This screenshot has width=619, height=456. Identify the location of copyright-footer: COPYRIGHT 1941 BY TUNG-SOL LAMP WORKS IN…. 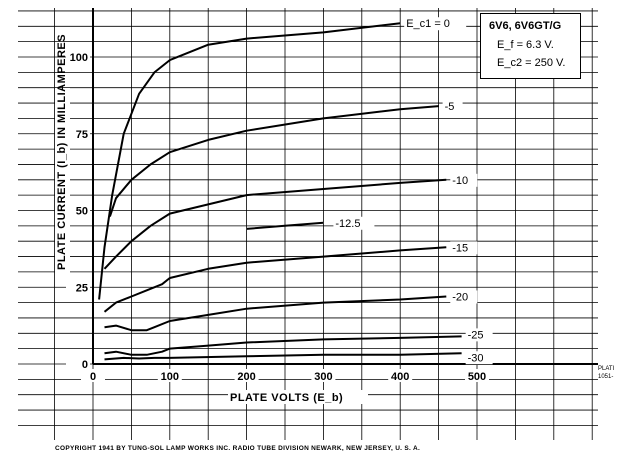
(238, 448).